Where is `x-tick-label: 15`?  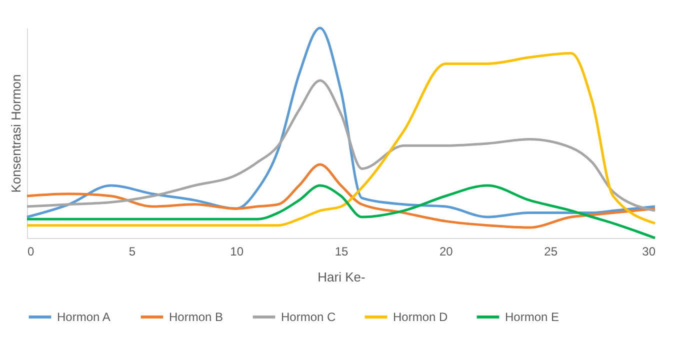
x-tick-label: 15 is located at coordinates (341, 251).